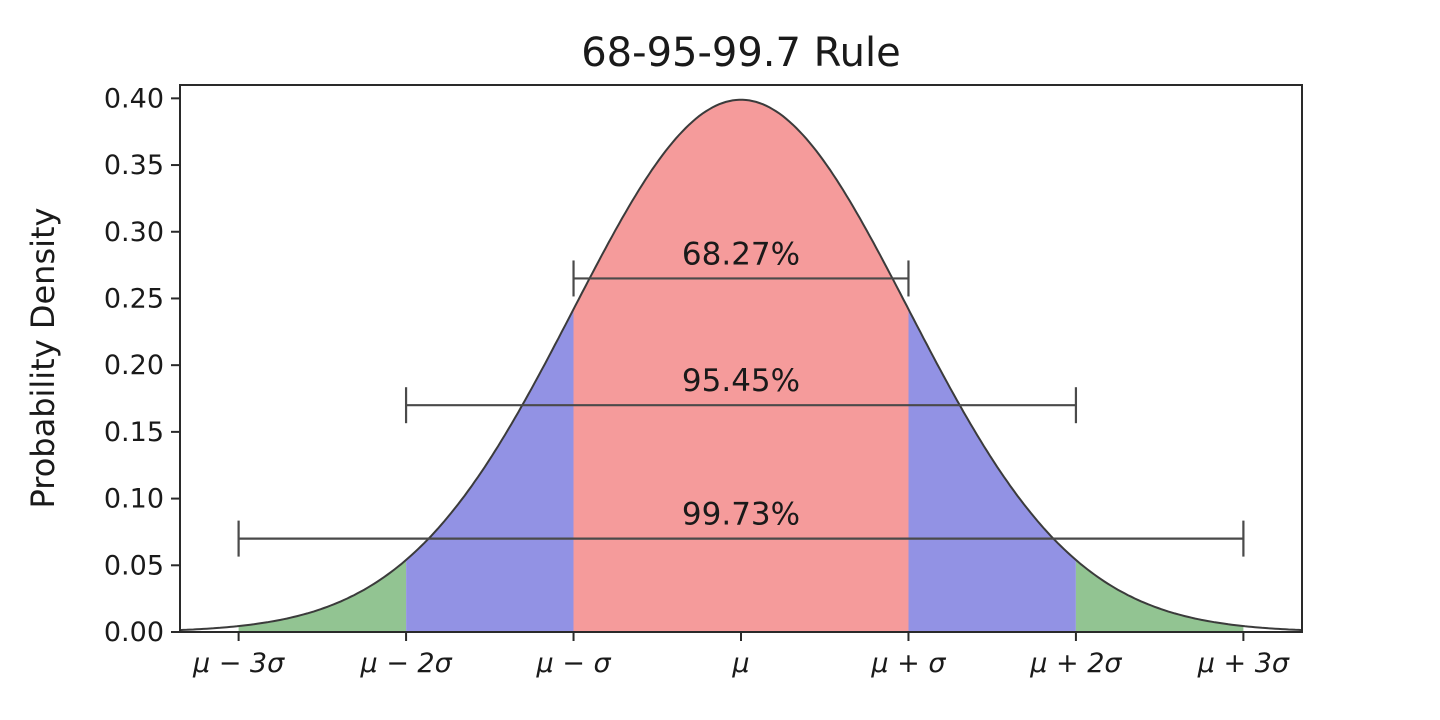 The height and width of the screenshot is (720, 1440). I want to click on y-tick-label: 0.40, so click(134, 98).